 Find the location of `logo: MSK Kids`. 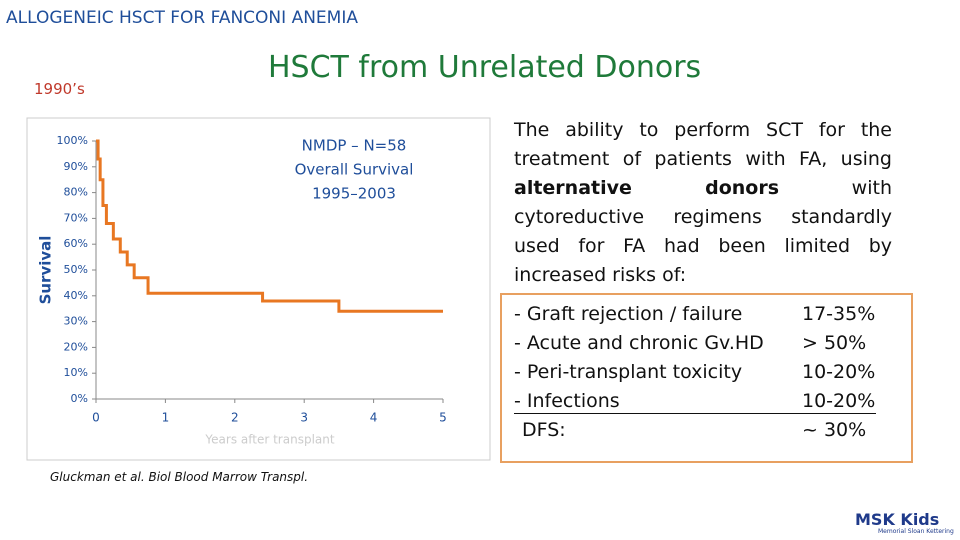

logo: MSK Kids is located at coordinates (897, 519).